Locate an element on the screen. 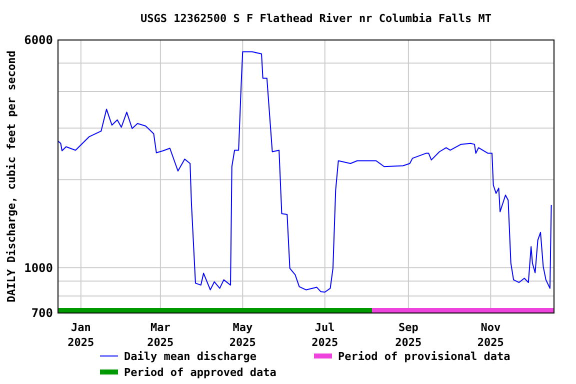 The height and width of the screenshot is (384, 576). y-tick-label: 1000 is located at coordinates (38, 267).